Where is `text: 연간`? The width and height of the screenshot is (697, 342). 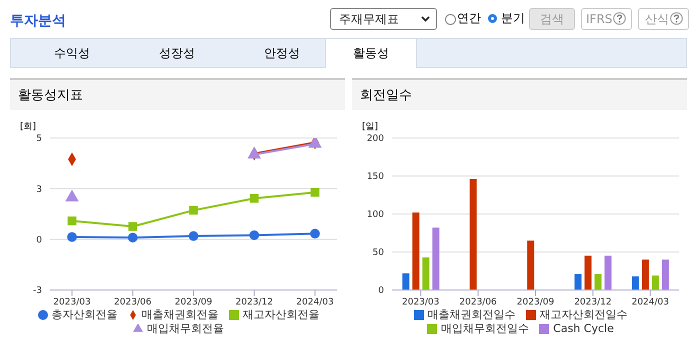
text: 연간 is located at coordinates (469, 18).